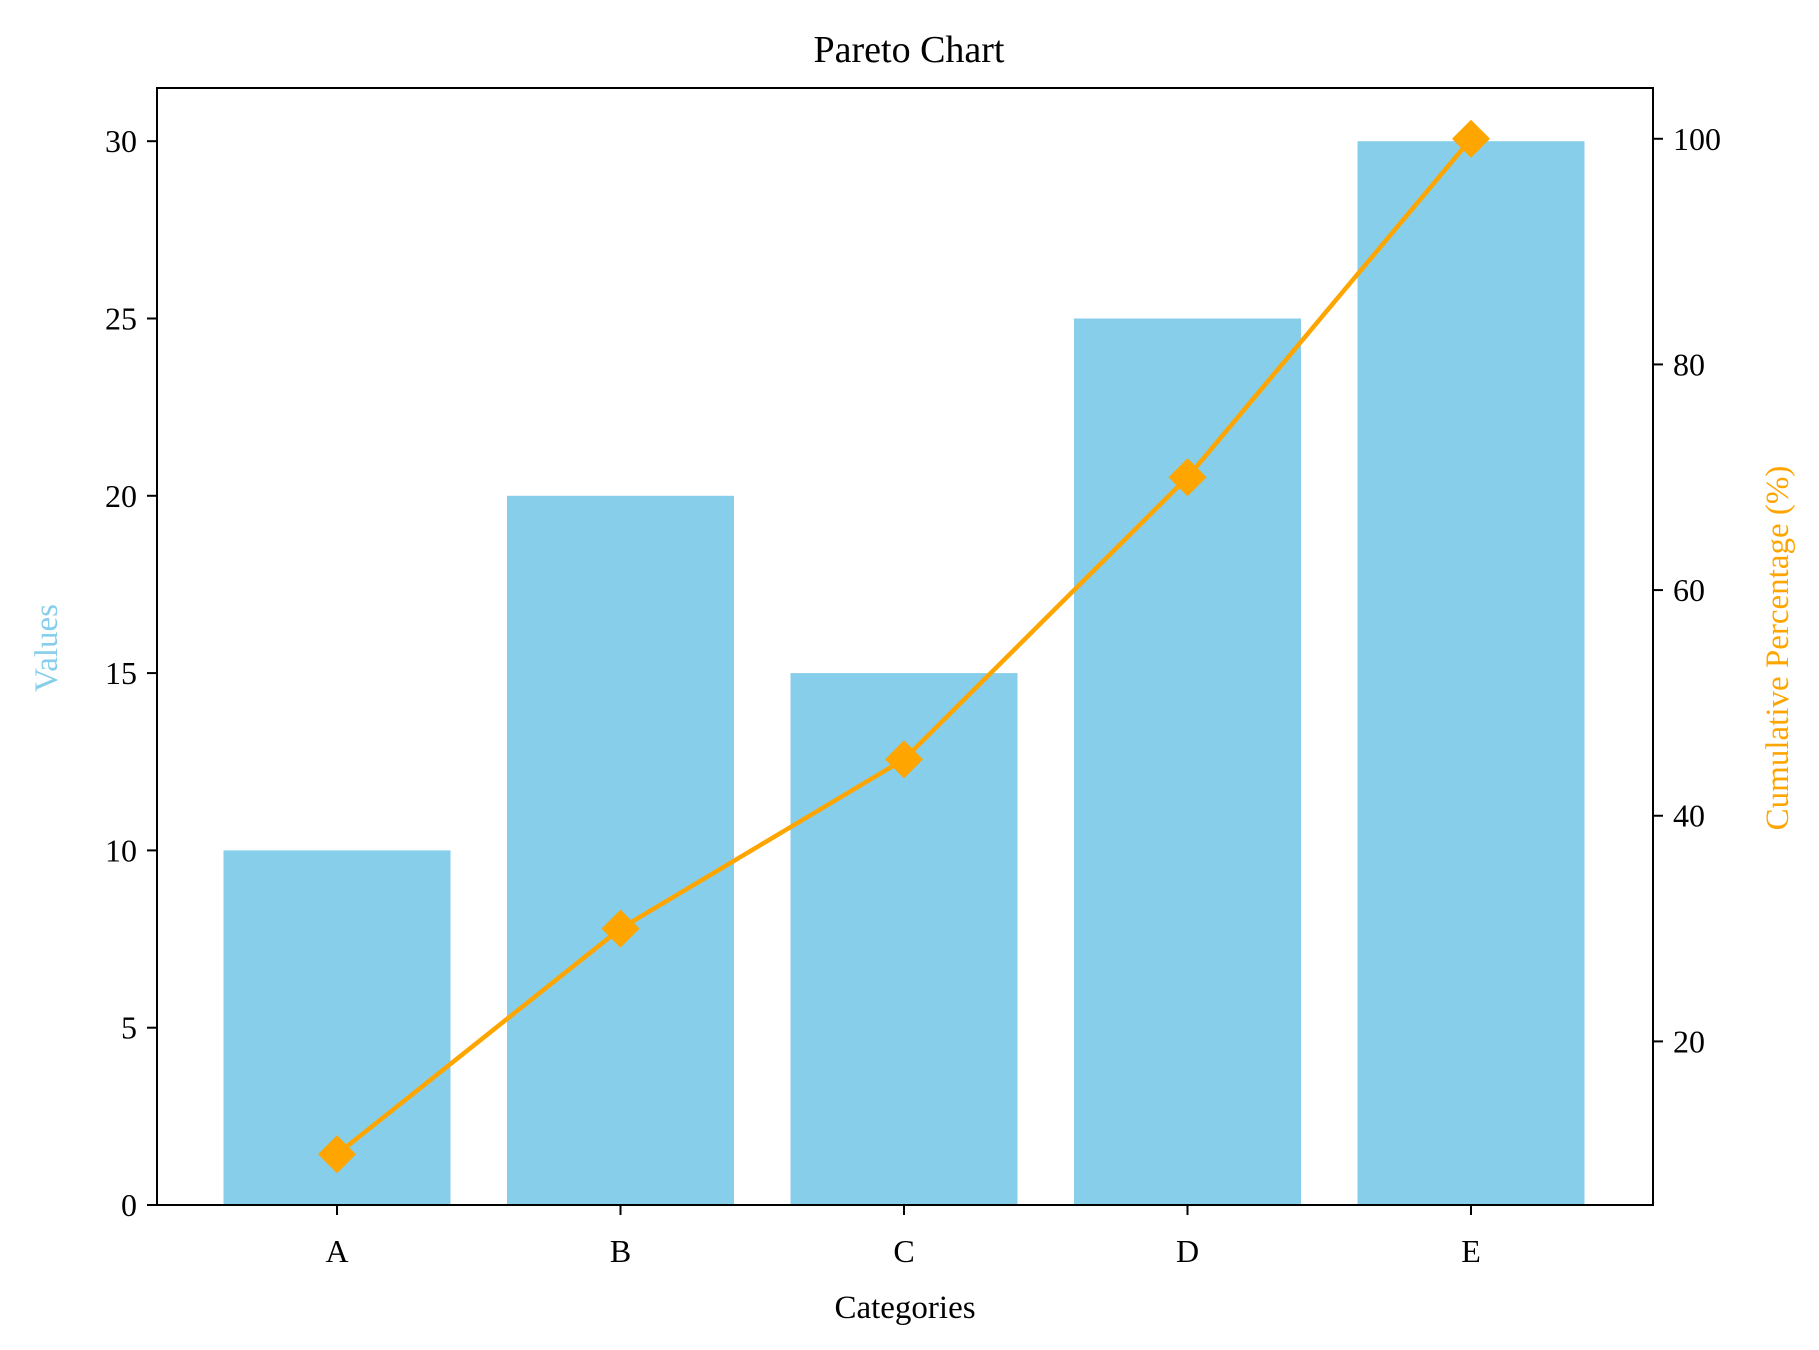  Describe the element at coordinates (121, 318) in the screenshot. I see `left-tick-label: 25` at that location.